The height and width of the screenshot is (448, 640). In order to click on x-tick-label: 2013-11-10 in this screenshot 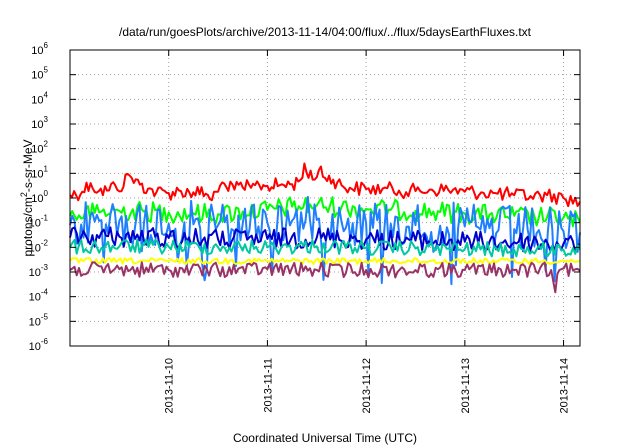, I will do `click(170, 385)`.